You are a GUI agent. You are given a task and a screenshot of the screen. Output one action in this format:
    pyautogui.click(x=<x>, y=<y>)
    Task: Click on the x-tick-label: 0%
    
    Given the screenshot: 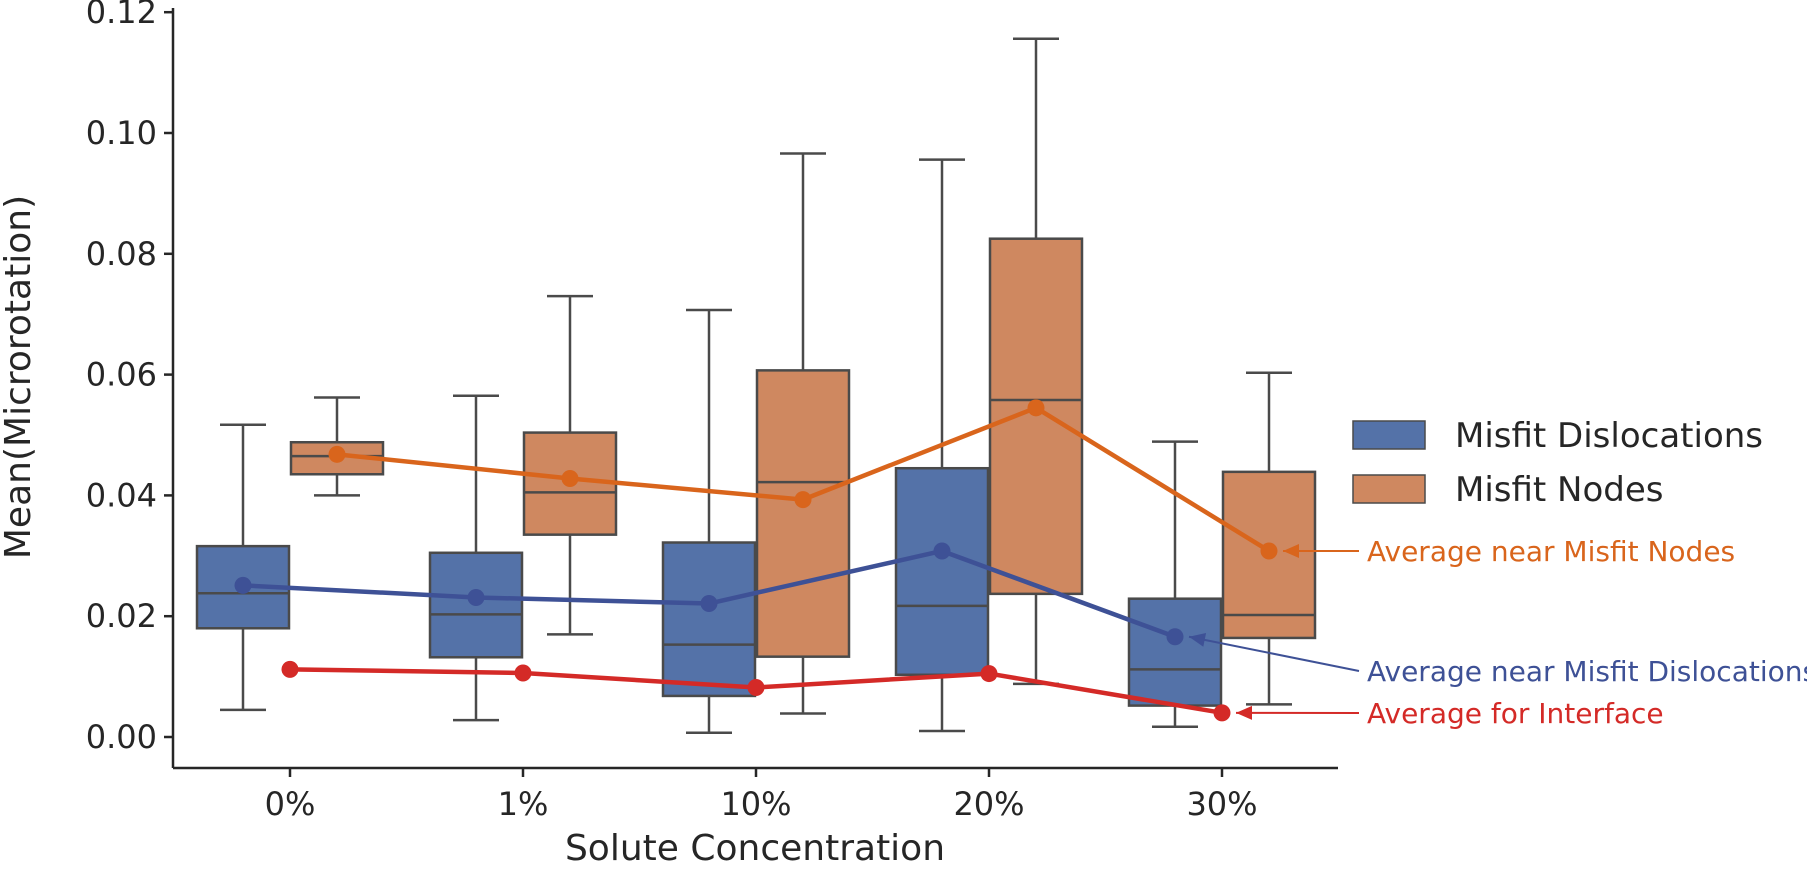 What is the action you would take?
    pyautogui.click(x=290, y=804)
    